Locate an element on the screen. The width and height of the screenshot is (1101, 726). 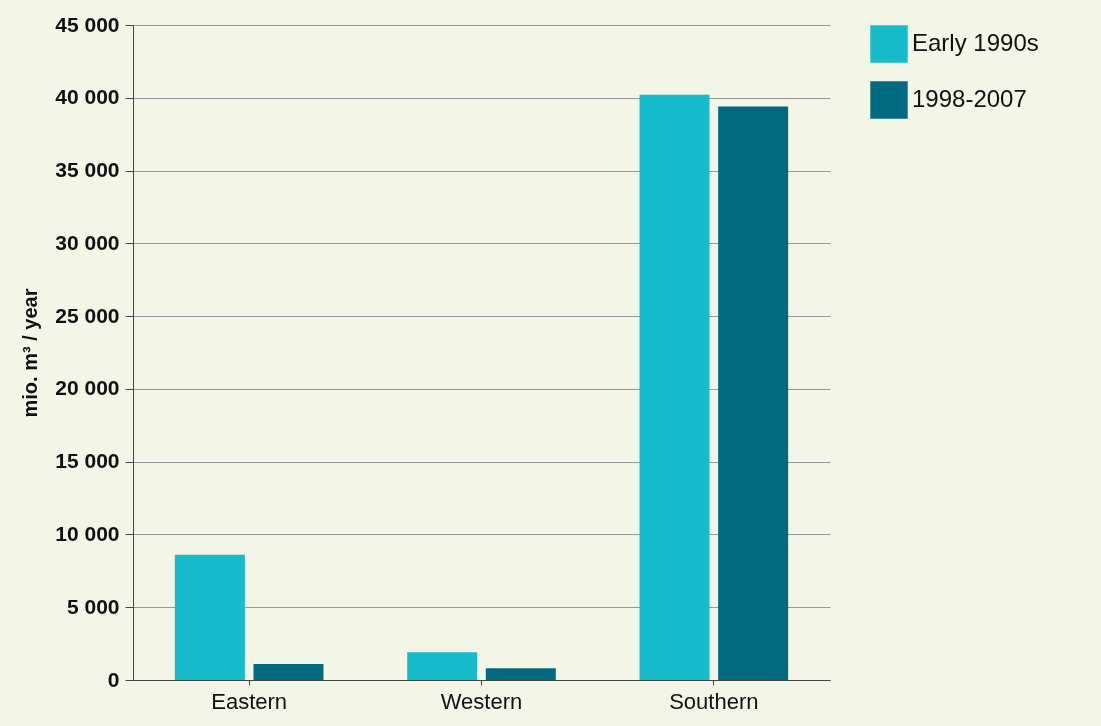
y-tick-label: 10 000 is located at coordinates (87, 533).